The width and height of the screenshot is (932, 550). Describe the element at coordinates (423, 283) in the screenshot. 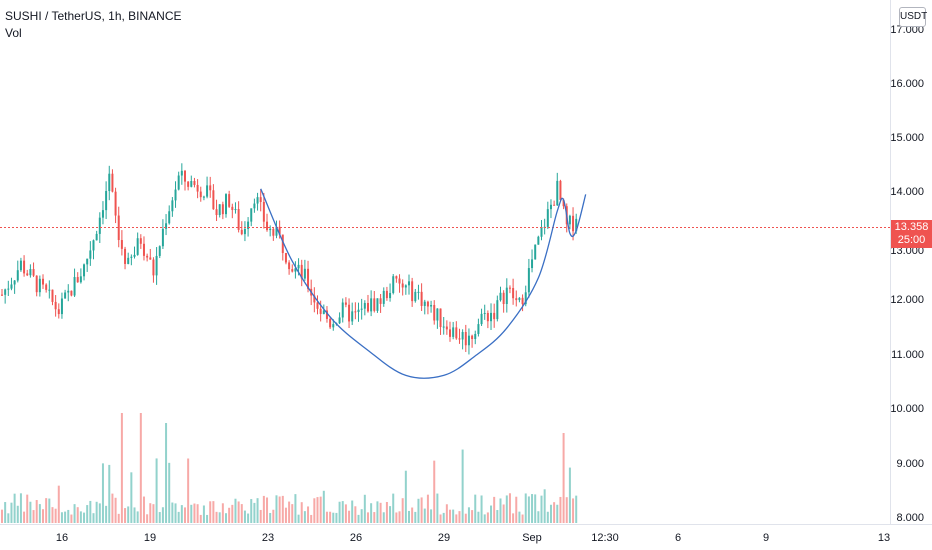

I see `cup-pattern-curve` at that location.